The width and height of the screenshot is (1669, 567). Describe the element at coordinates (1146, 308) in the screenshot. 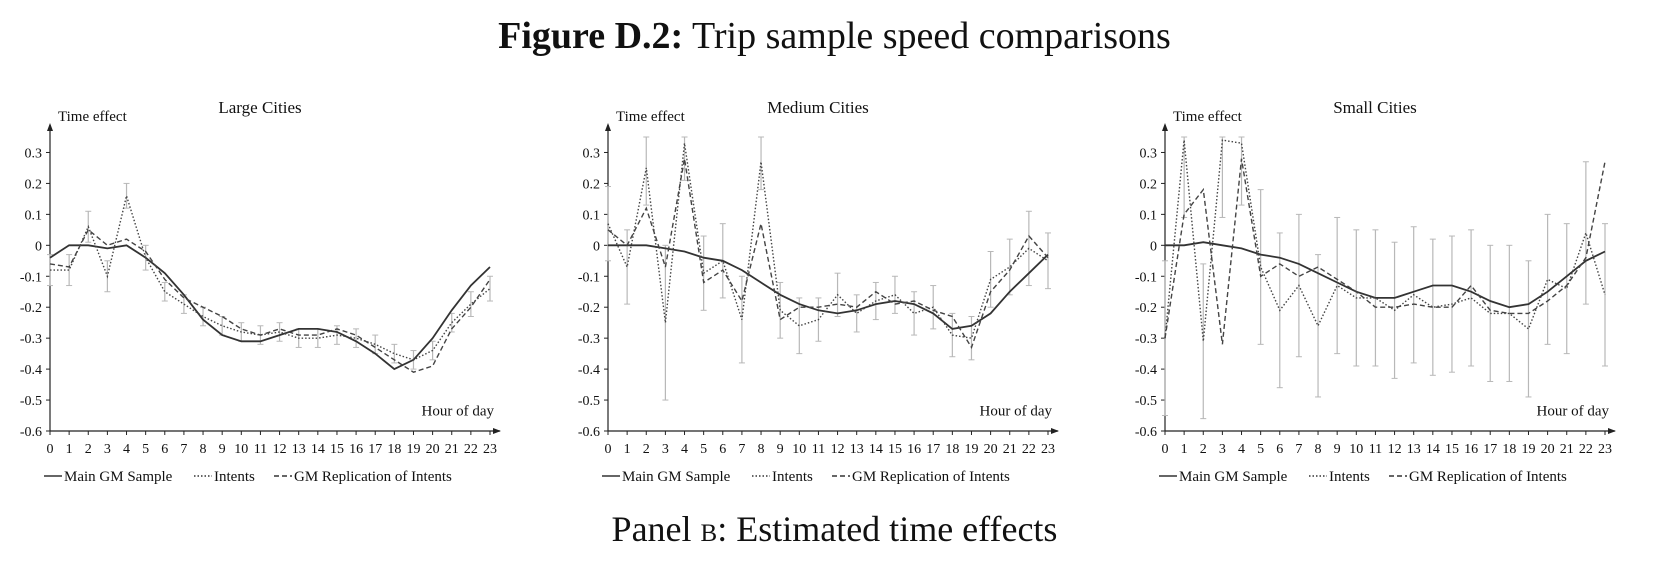

I see `y-tick-label: -0.2` at that location.